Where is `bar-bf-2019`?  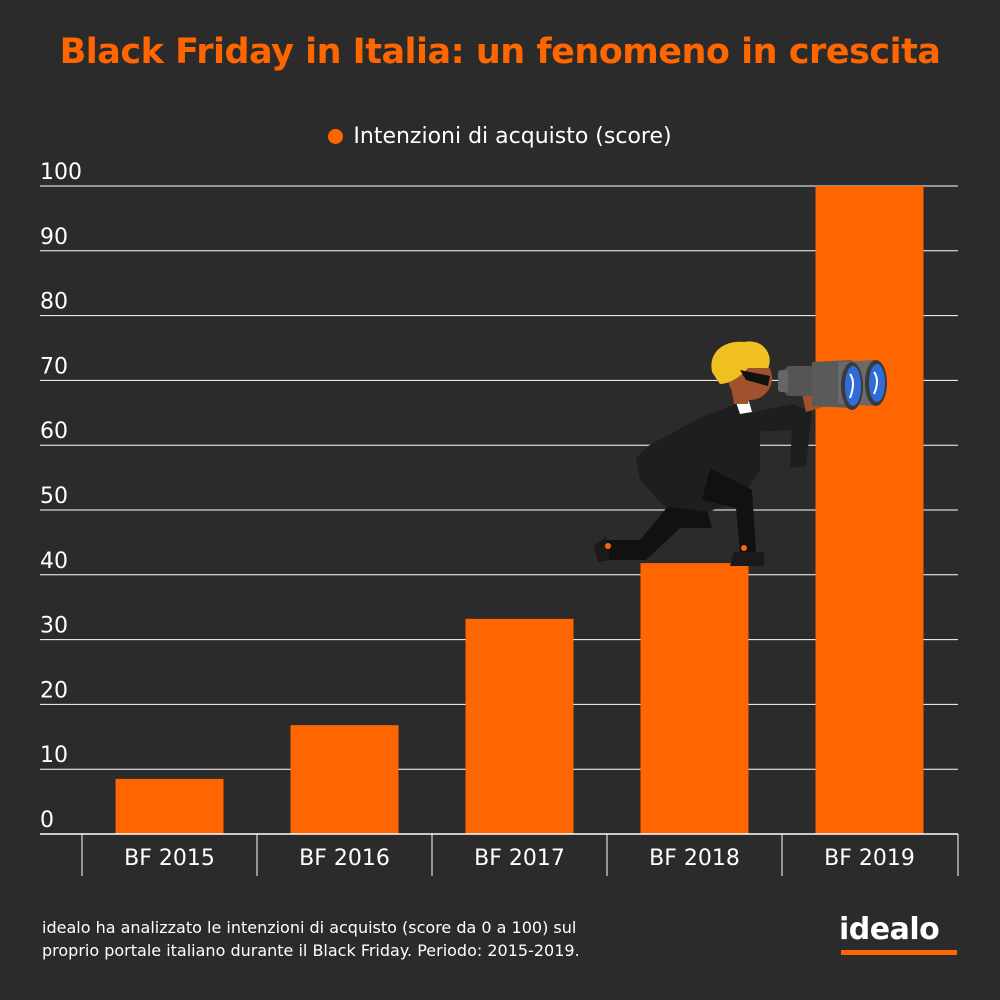
bar-bf-2019 is located at coordinates (869, 510).